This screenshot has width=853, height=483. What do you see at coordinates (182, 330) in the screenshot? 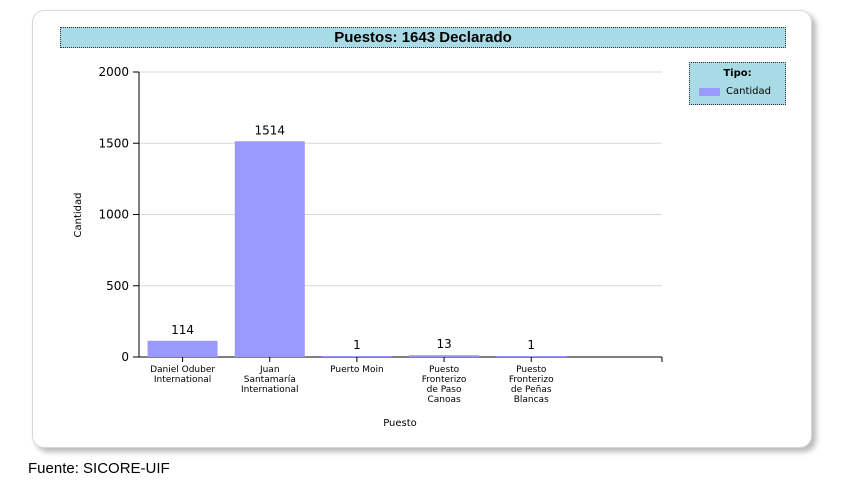
I see `data-label: 114` at bounding box center [182, 330].